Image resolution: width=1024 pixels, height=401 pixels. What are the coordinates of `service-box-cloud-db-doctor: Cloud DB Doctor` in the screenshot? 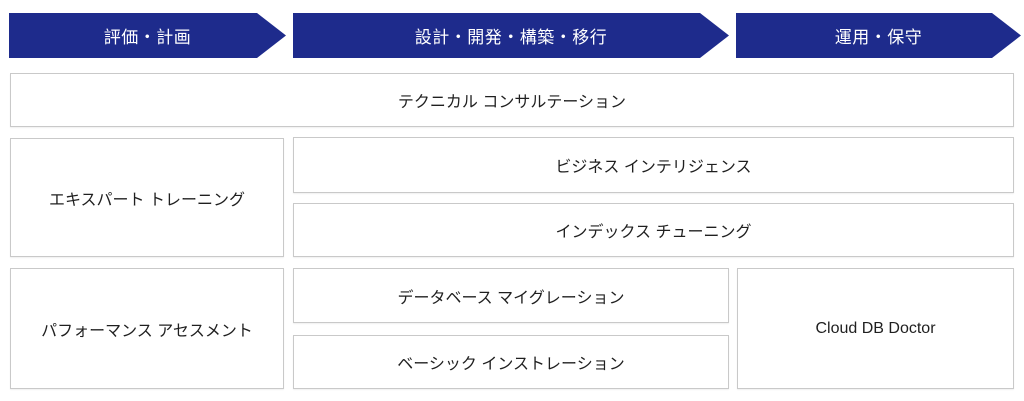 It's located at (875, 328).